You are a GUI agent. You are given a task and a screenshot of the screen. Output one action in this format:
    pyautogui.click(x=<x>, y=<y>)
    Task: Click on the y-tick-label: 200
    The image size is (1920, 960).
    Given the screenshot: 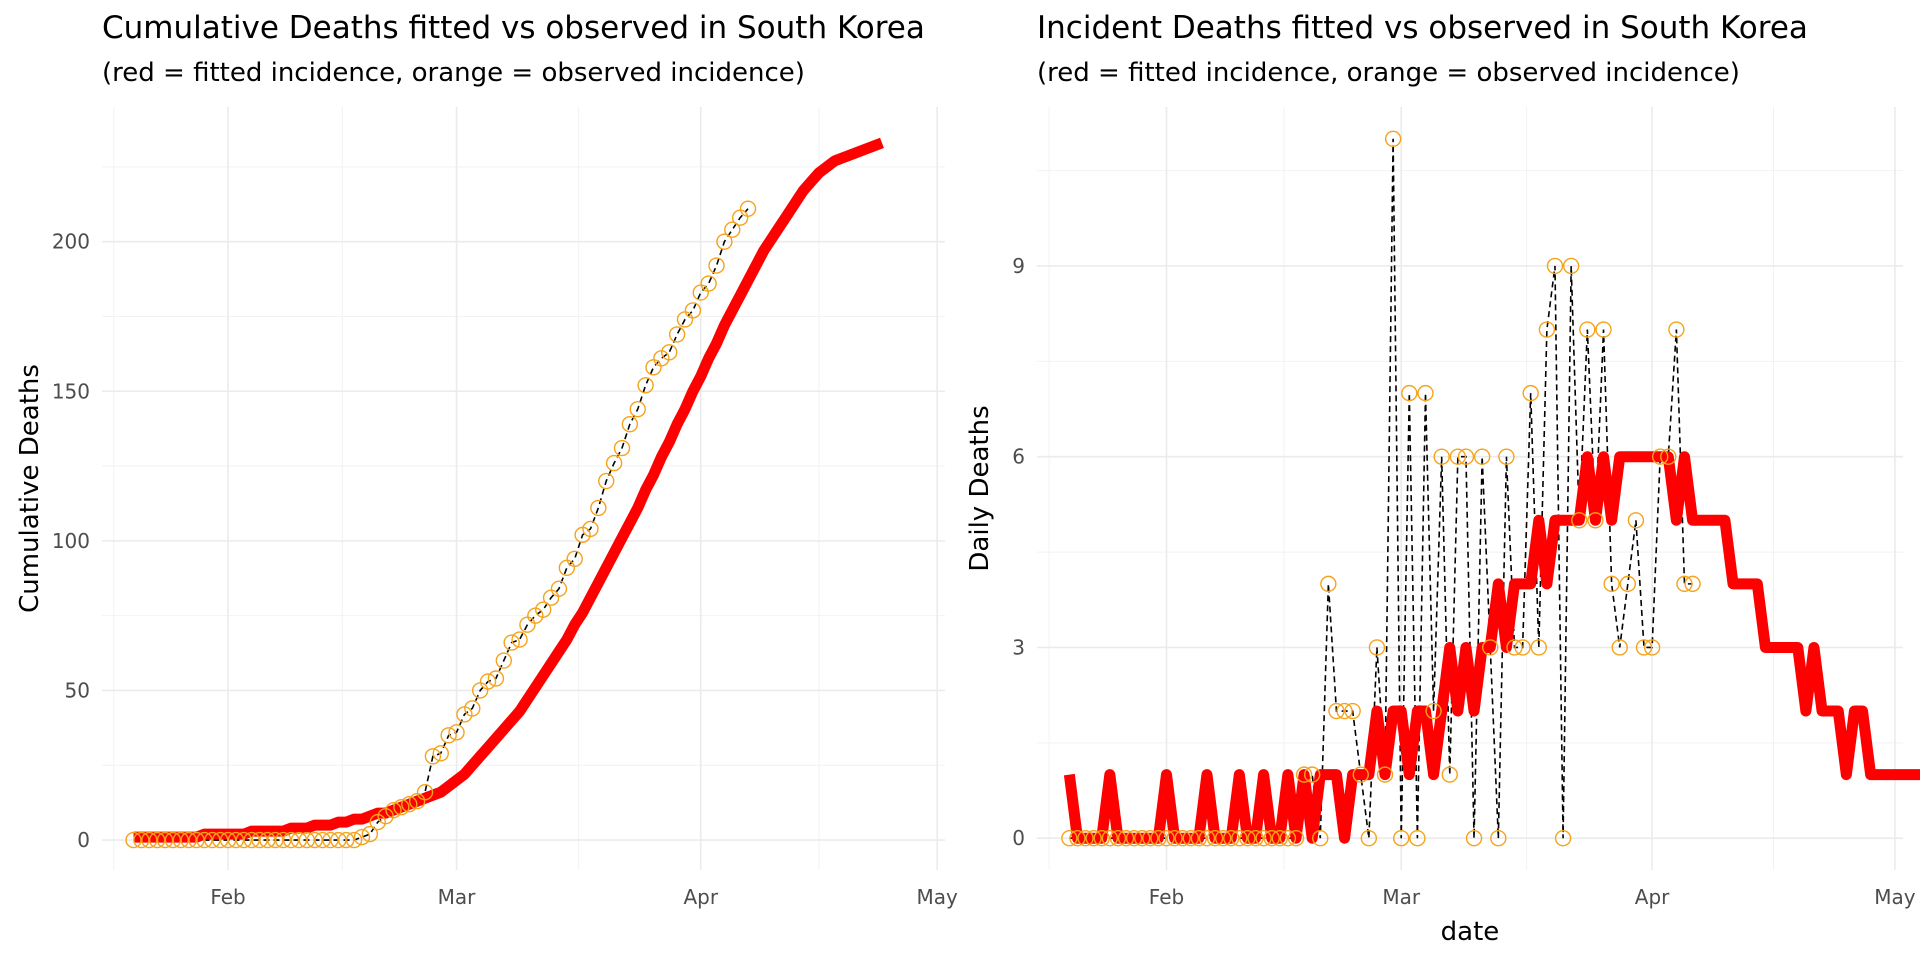 What is the action you would take?
    pyautogui.click(x=71, y=242)
    